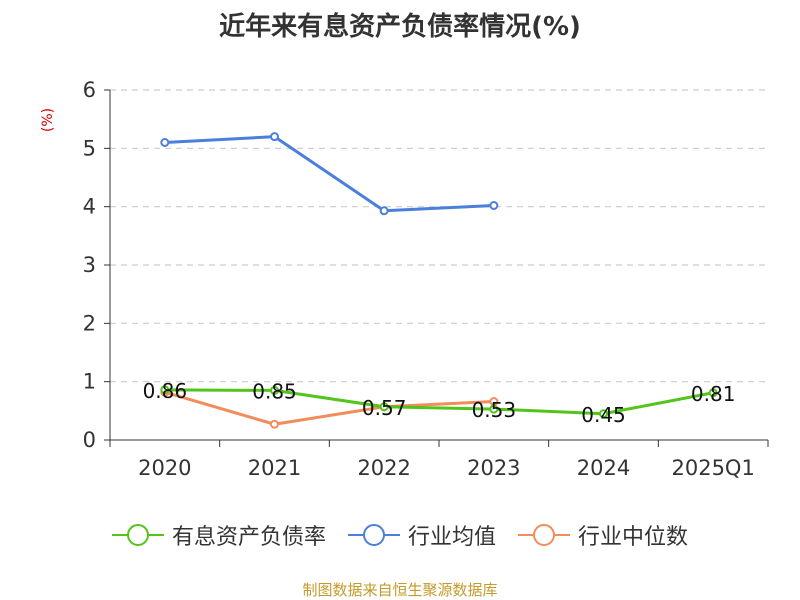 Image resolution: width=800 pixels, height=600 pixels. I want to click on y-tick-label: 5, so click(89, 148).